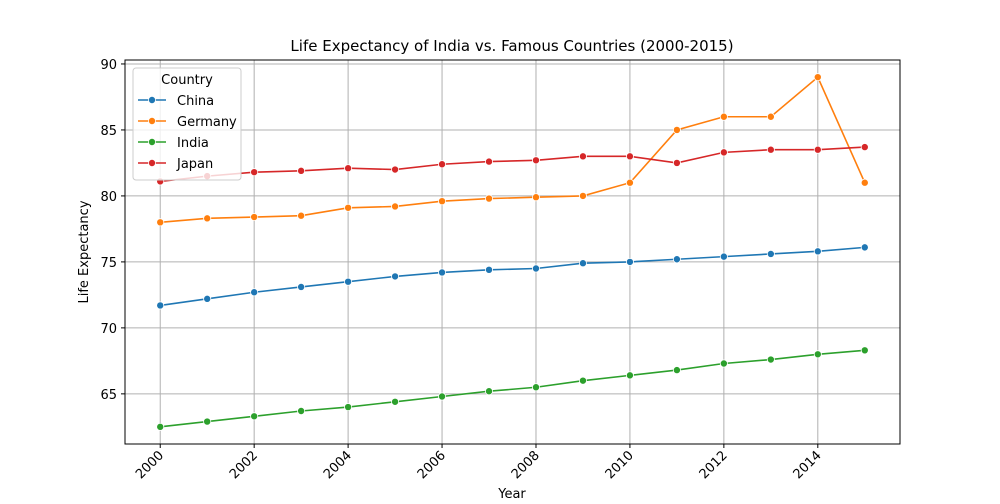 This screenshot has height=504, width=1000. Describe the element at coordinates (187, 80) in the screenshot. I see `legend-title: Country` at that location.